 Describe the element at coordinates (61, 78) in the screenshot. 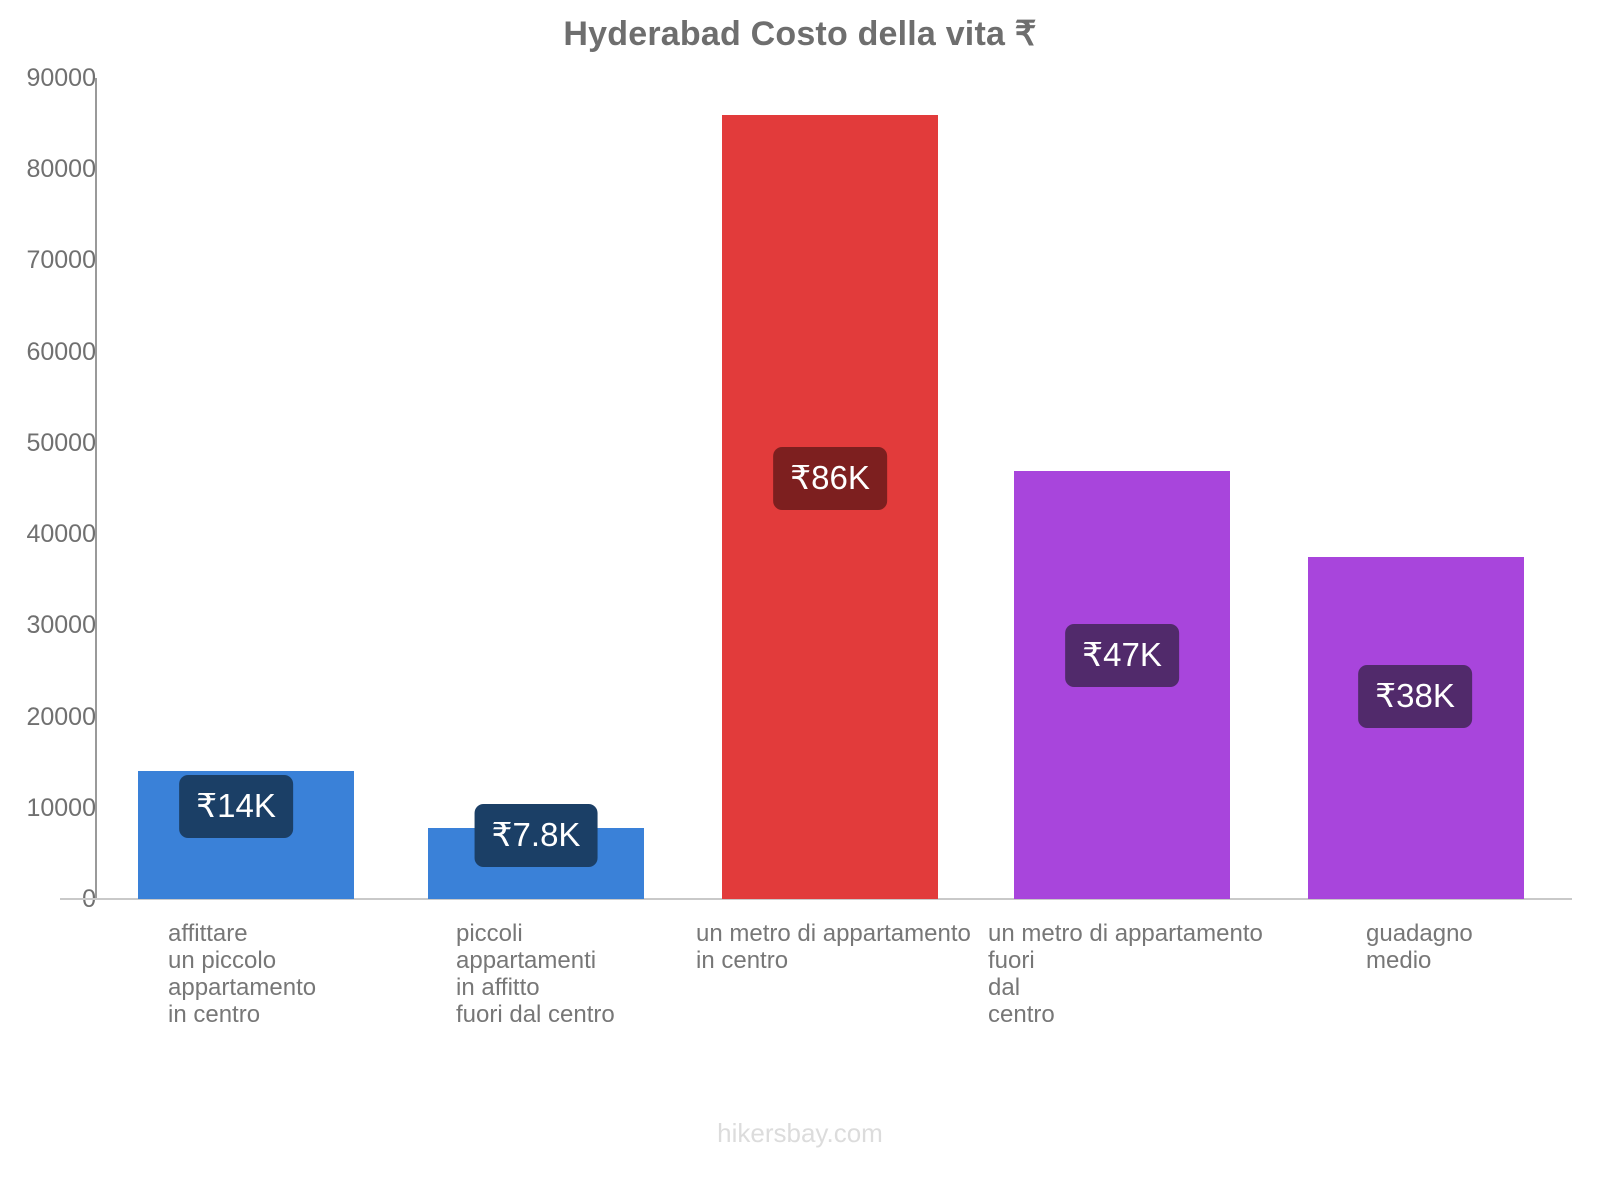

I see `y-axis-tick: 90000` at that location.